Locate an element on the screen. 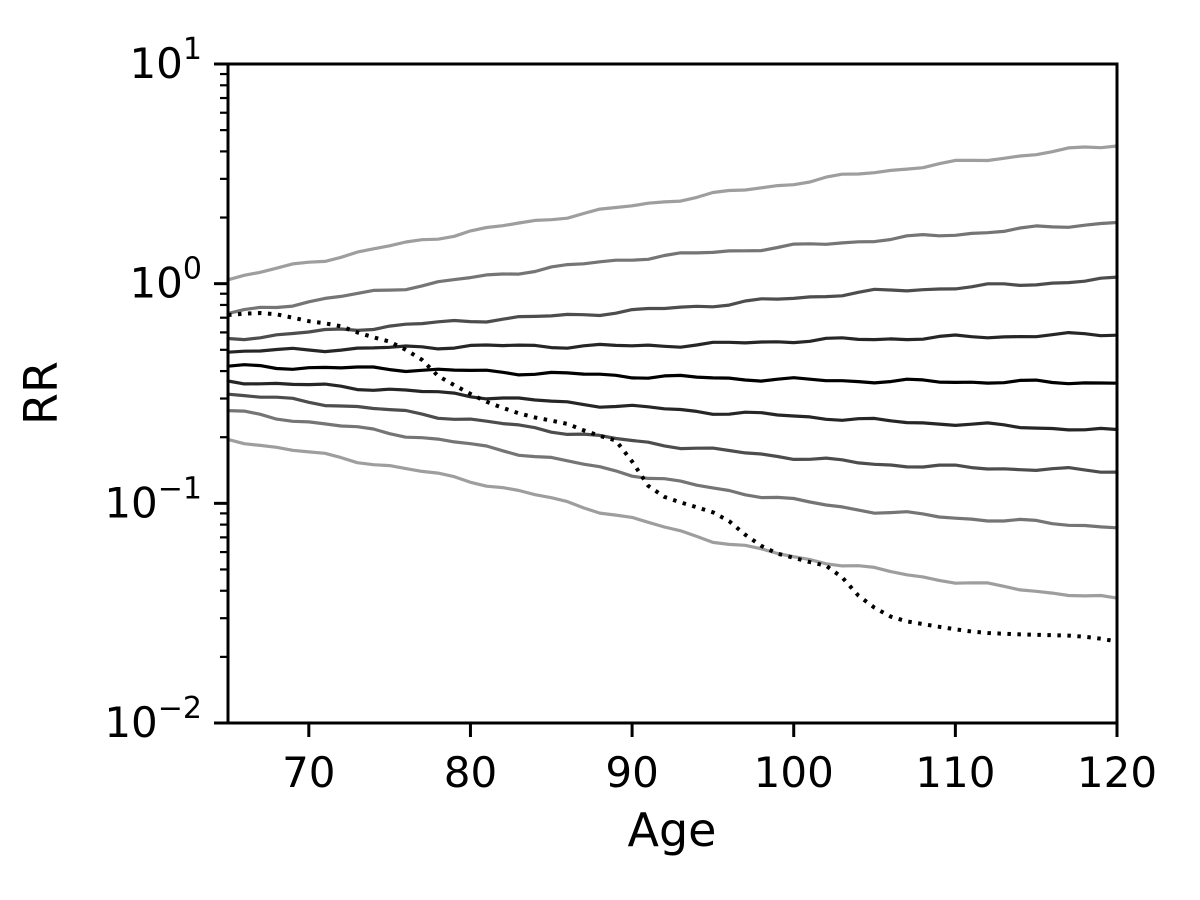 The width and height of the screenshot is (1200, 900). solid-8-line is located at coordinates (672, 469).